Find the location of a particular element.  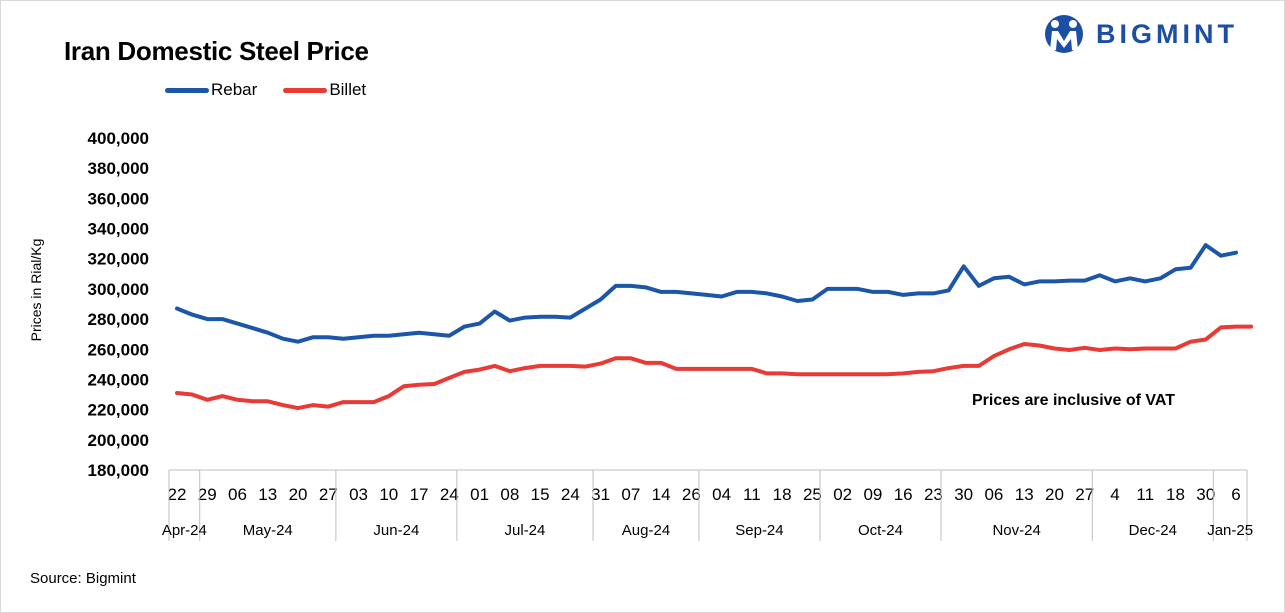

legend-item-rebar: Rebar is located at coordinates (211, 90).